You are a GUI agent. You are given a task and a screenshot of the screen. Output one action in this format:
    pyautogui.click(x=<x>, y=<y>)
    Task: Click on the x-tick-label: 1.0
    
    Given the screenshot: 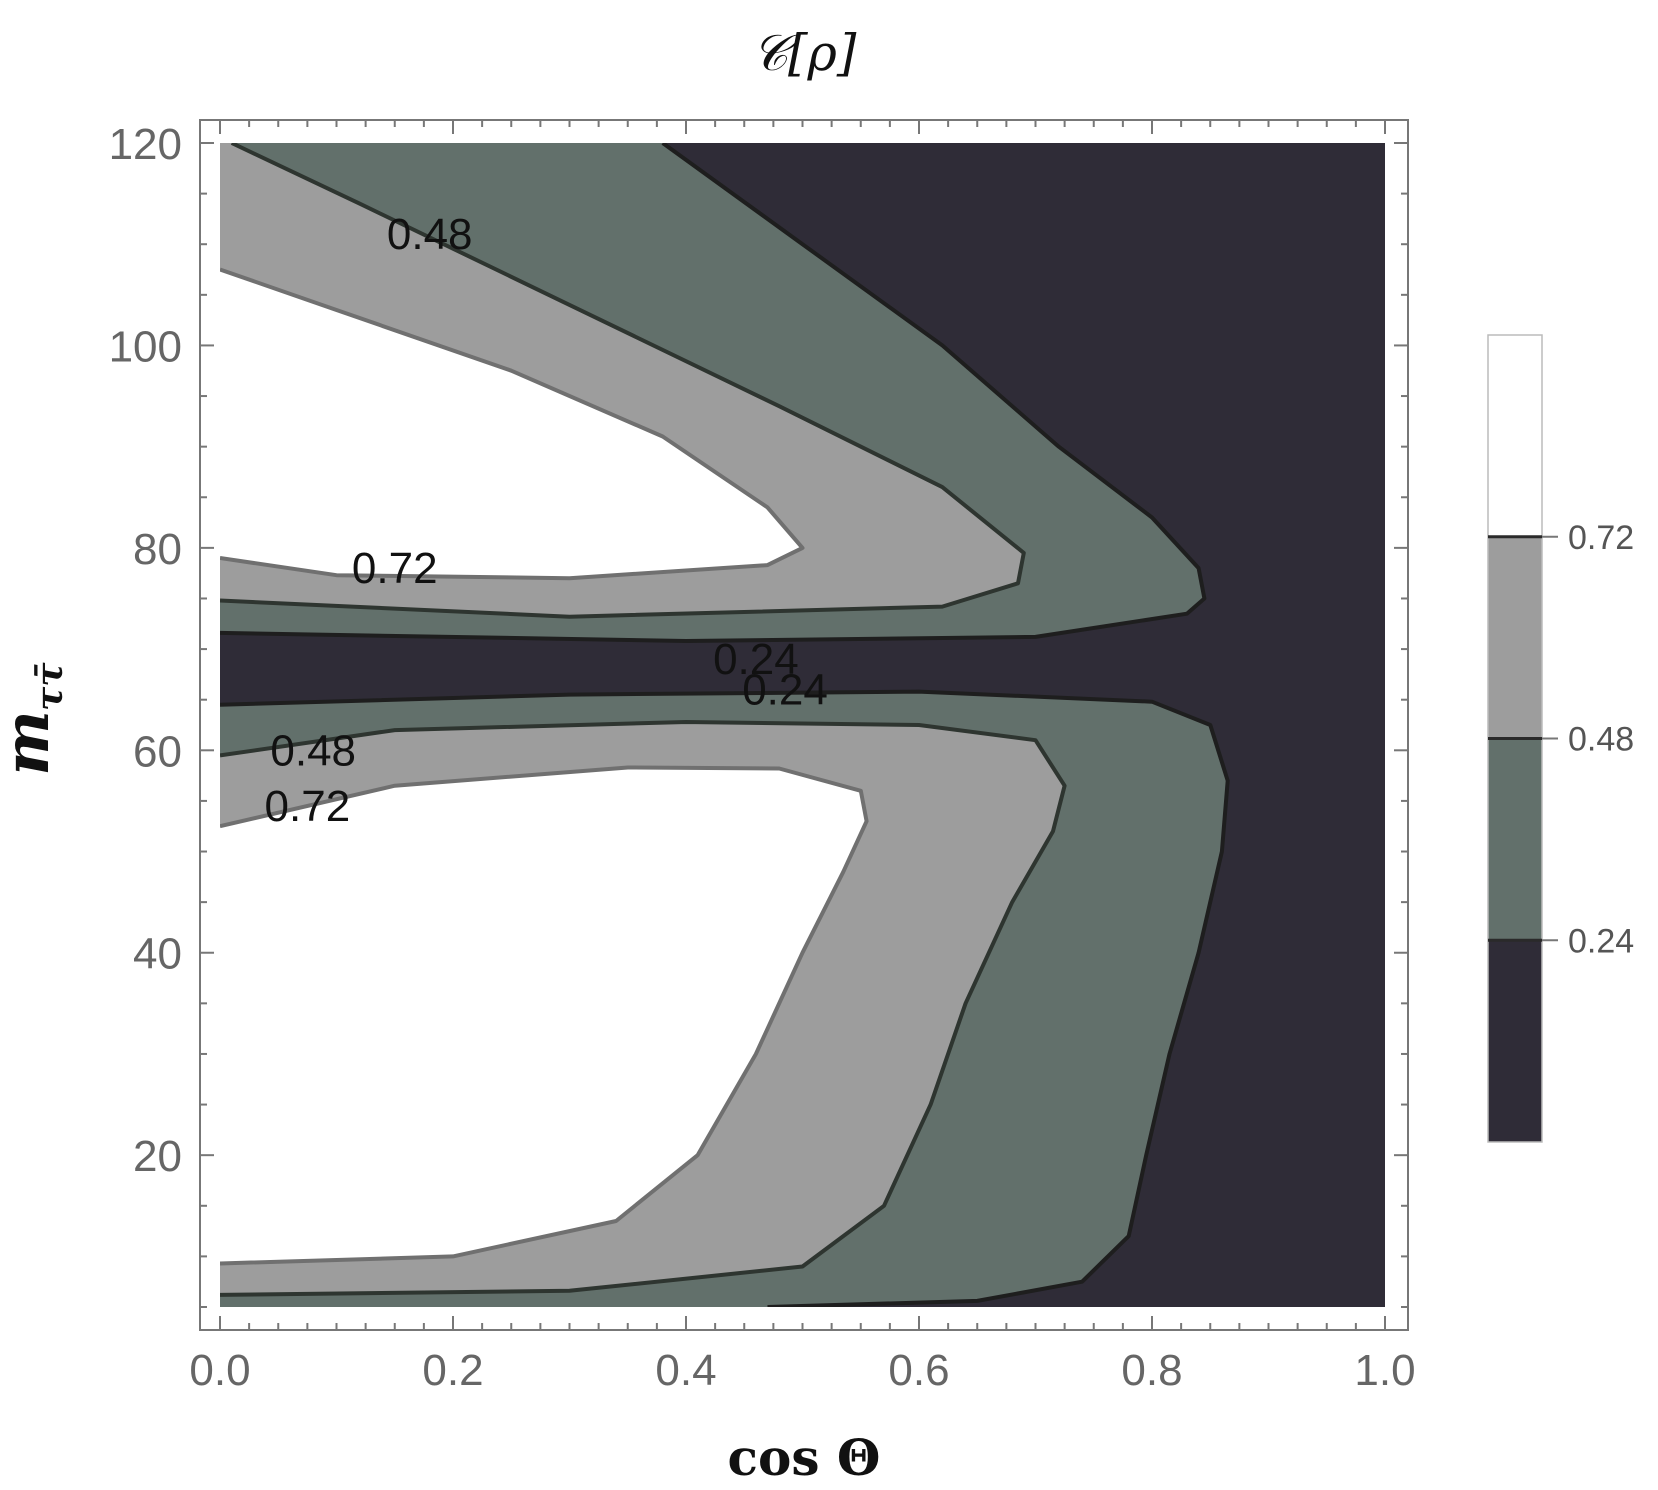 What is the action you would take?
    pyautogui.click(x=1384, y=1370)
    